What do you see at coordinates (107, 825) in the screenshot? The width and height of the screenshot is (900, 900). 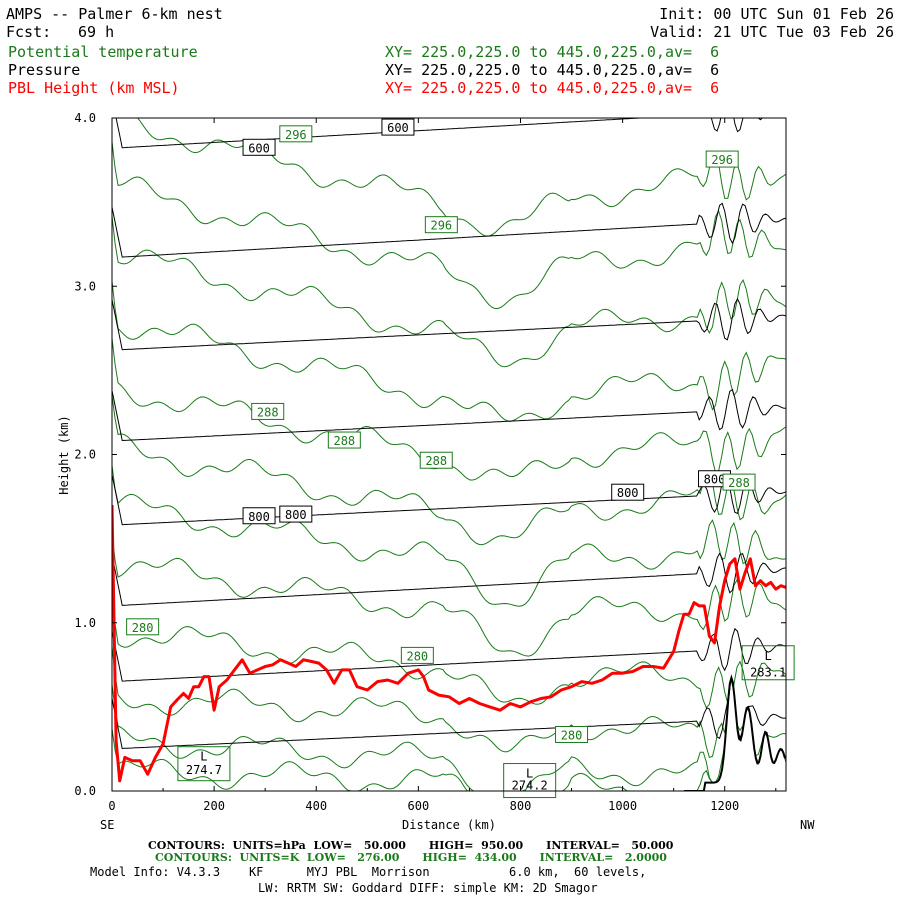 I see `x-start-label: SE` at bounding box center [107, 825].